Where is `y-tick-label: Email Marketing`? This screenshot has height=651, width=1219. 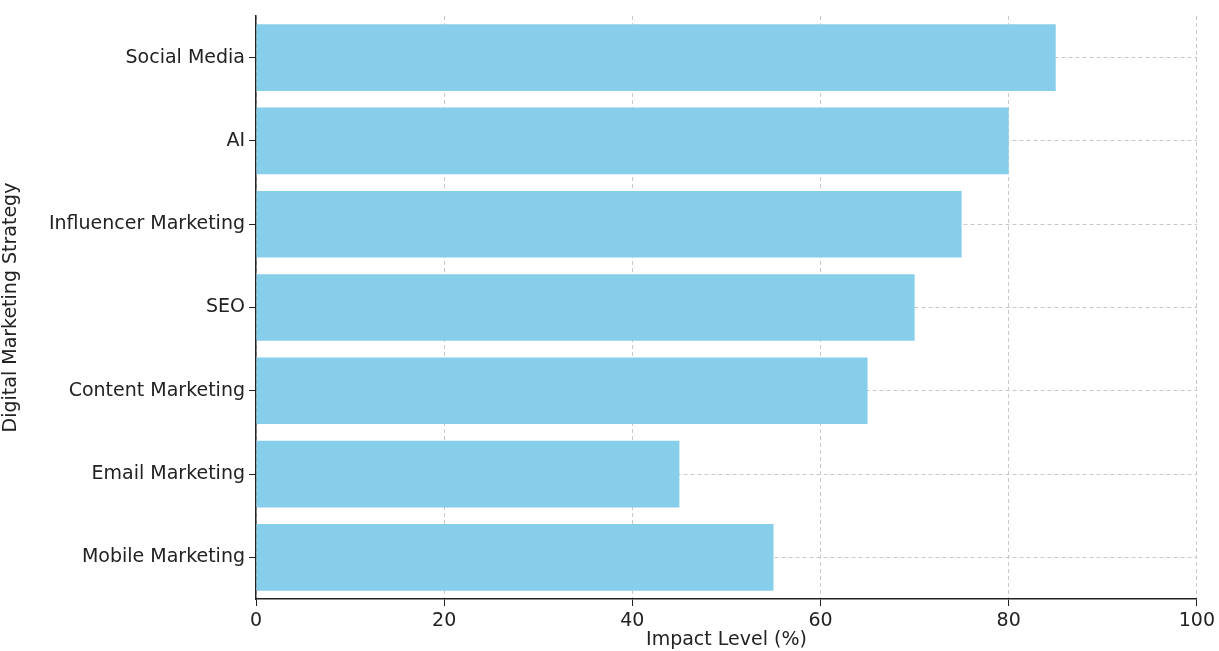 y-tick-label: Email Marketing is located at coordinates (168, 472).